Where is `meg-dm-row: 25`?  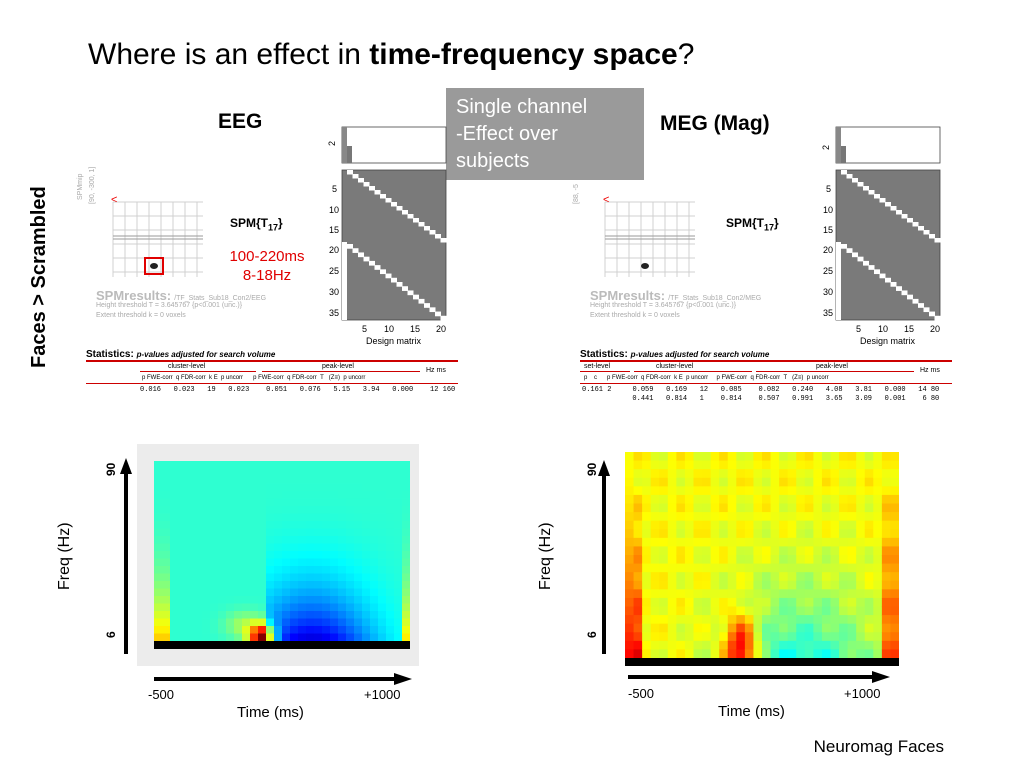 meg-dm-row: 25 is located at coordinates (828, 271).